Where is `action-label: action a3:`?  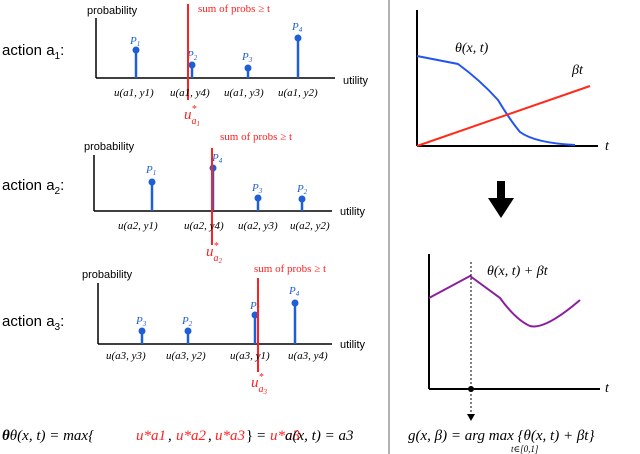 action-label: action a3: is located at coordinates (33, 323).